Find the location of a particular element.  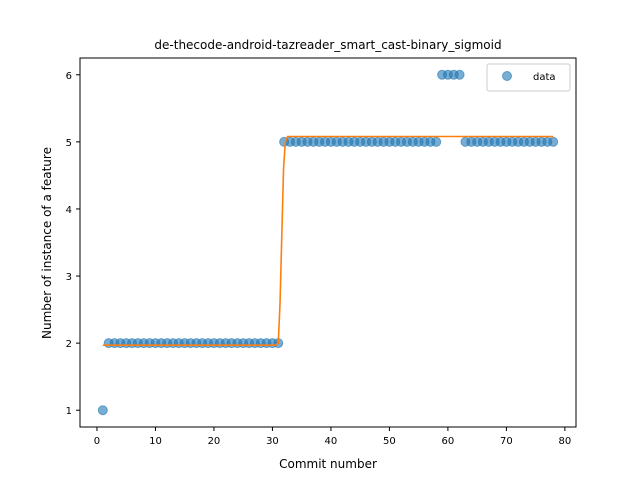

legend-marker-data is located at coordinates (507, 76).